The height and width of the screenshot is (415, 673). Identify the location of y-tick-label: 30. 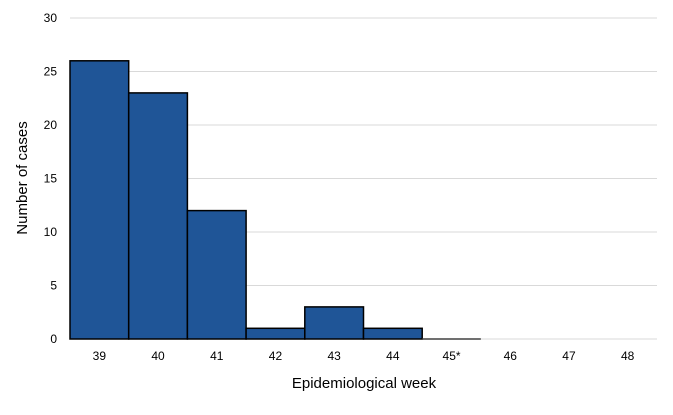
(51, 18).